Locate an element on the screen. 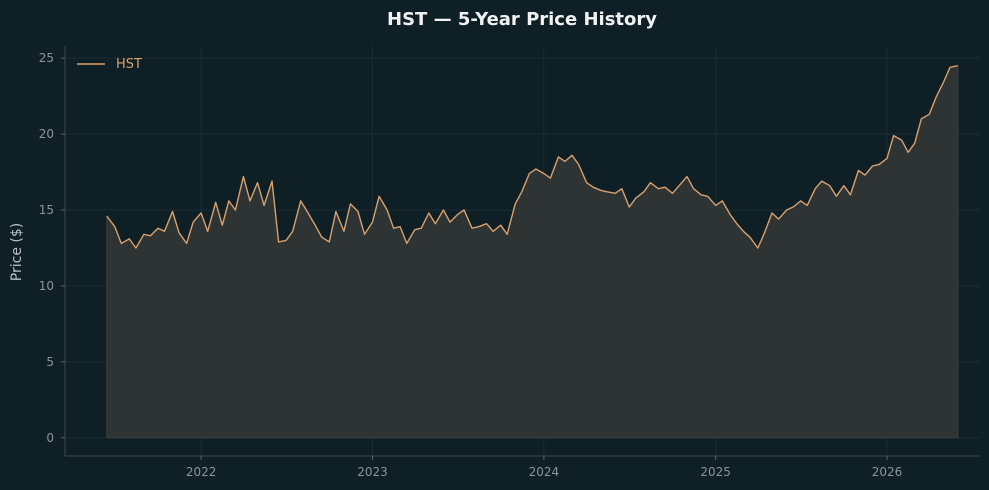  x-tick-label: 2025 is located at coordinates (715, 472).